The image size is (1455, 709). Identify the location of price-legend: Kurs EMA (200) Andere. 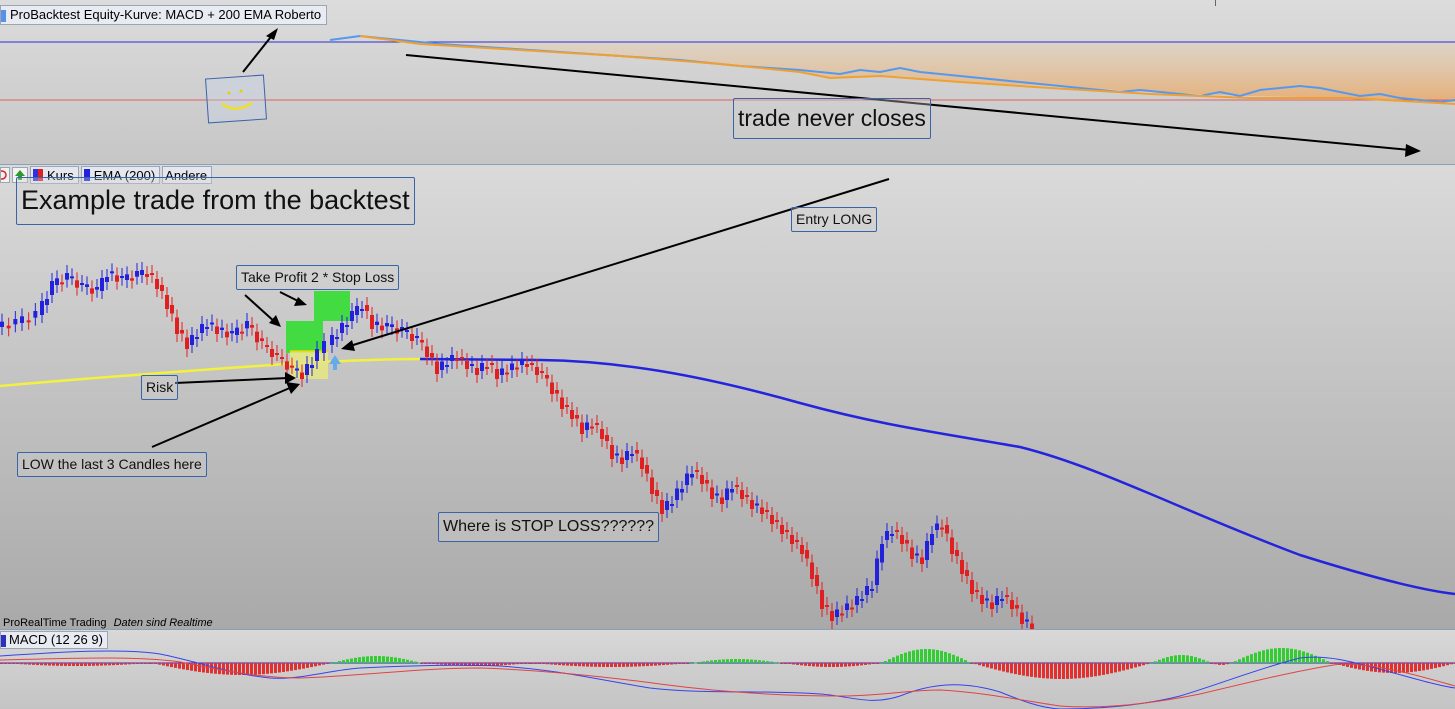
(107, 175).